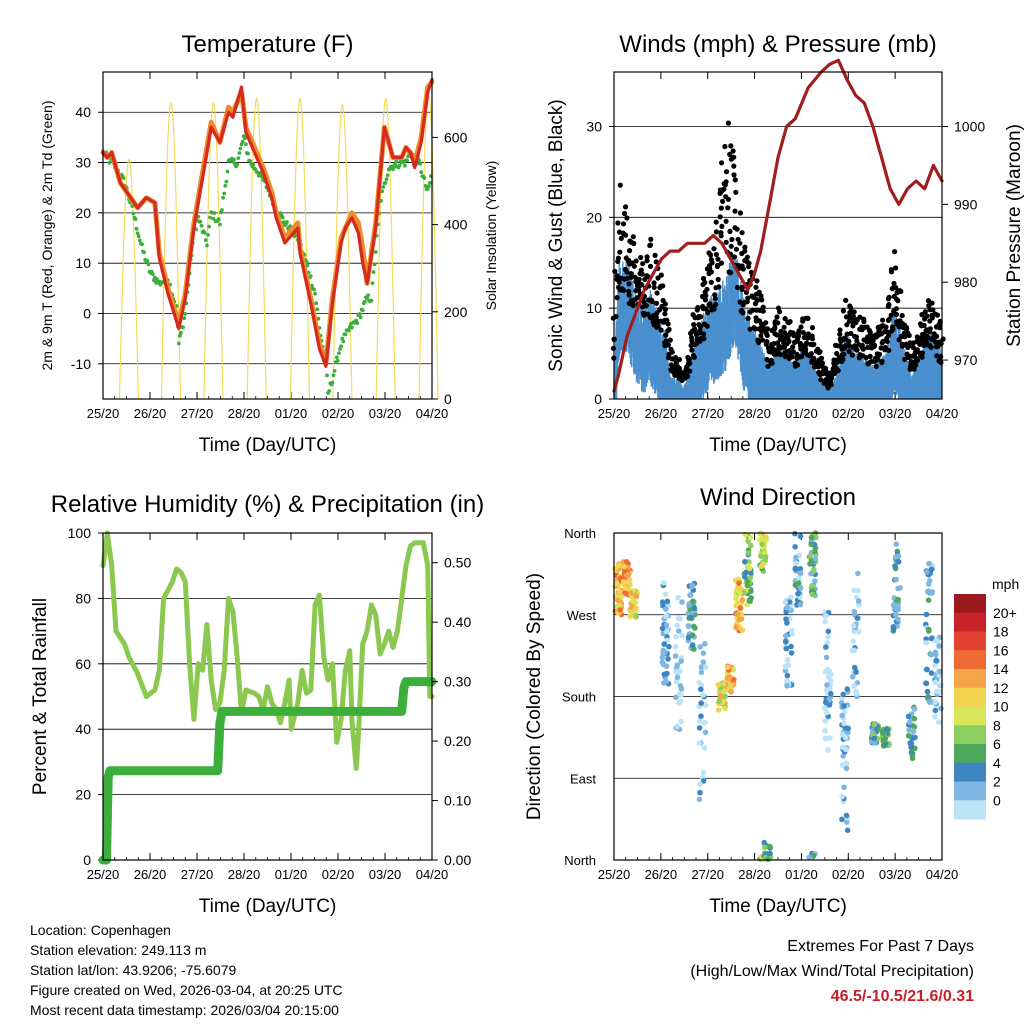 The height and width of the screenshot is (1024, 1024). What do you see at coordinates (87, 860) in the screenshot?
I see `y-tick-label: 0` at bounding box center [87, 860].